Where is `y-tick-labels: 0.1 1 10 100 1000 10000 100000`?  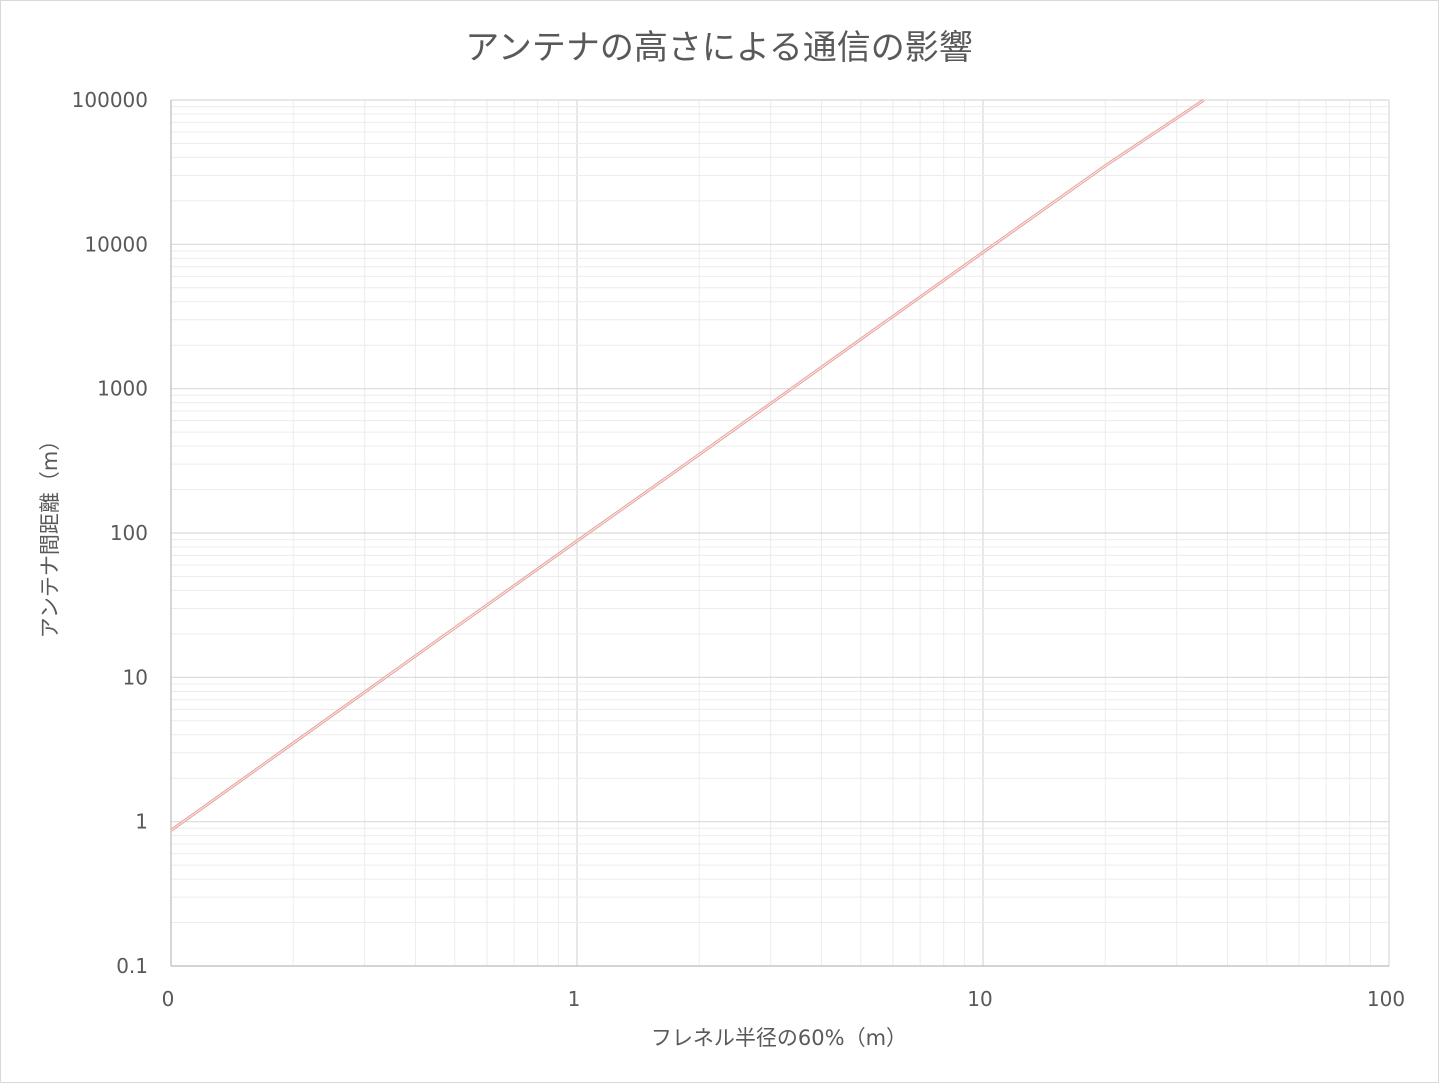
y-tick-labels: 0.1 1 10 100 1000 10000 100000 is located at coordinates (110, 533).